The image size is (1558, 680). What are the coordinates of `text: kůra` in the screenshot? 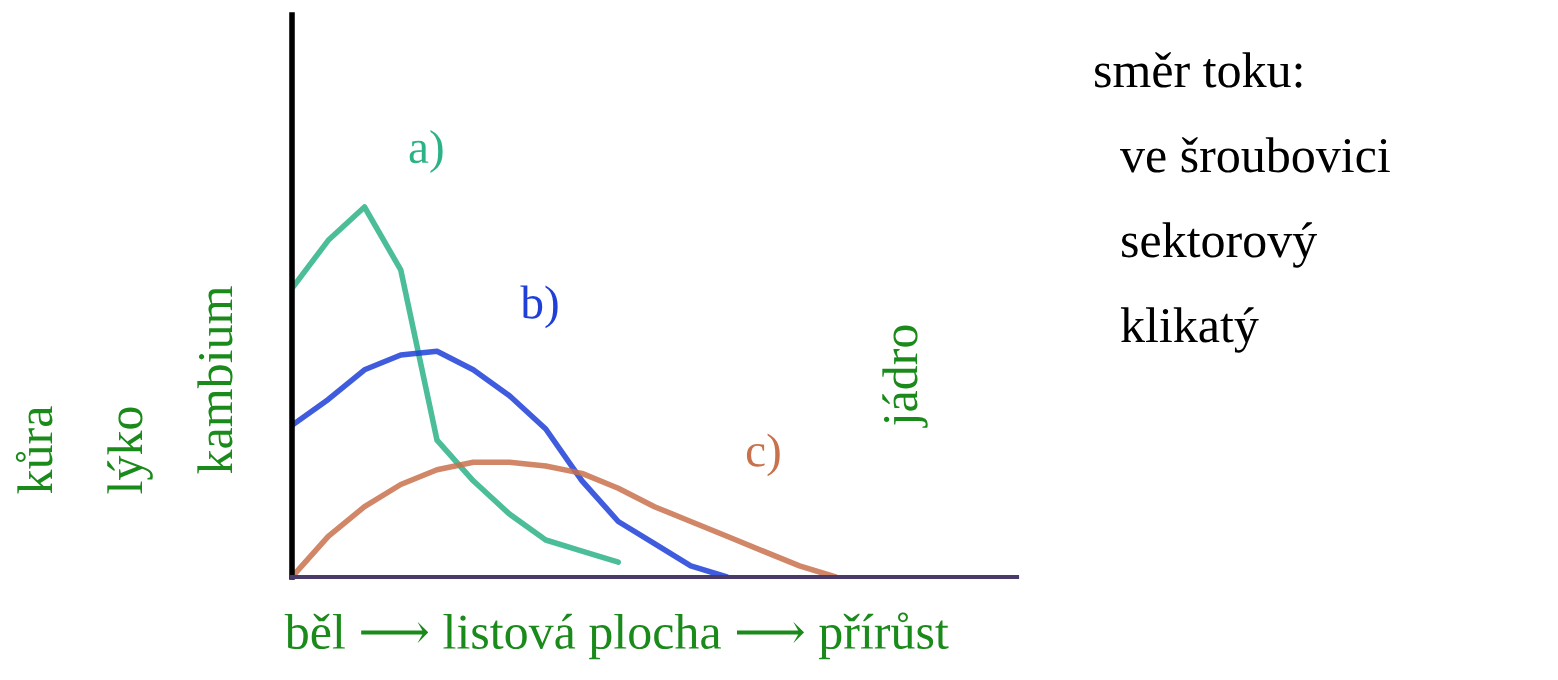 It's located at (34, 450).